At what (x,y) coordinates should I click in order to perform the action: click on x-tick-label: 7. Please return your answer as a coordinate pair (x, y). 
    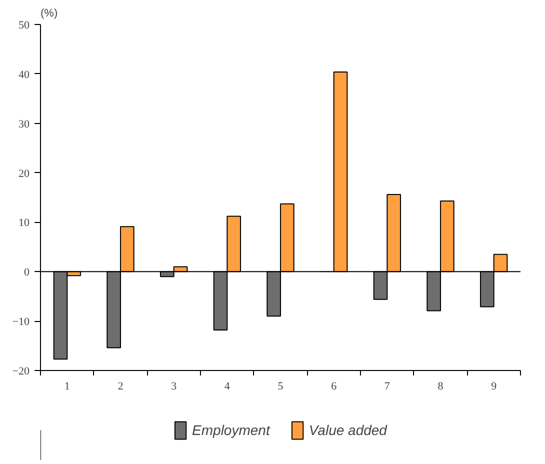
    Looking at the image, I should click on (387, 386).